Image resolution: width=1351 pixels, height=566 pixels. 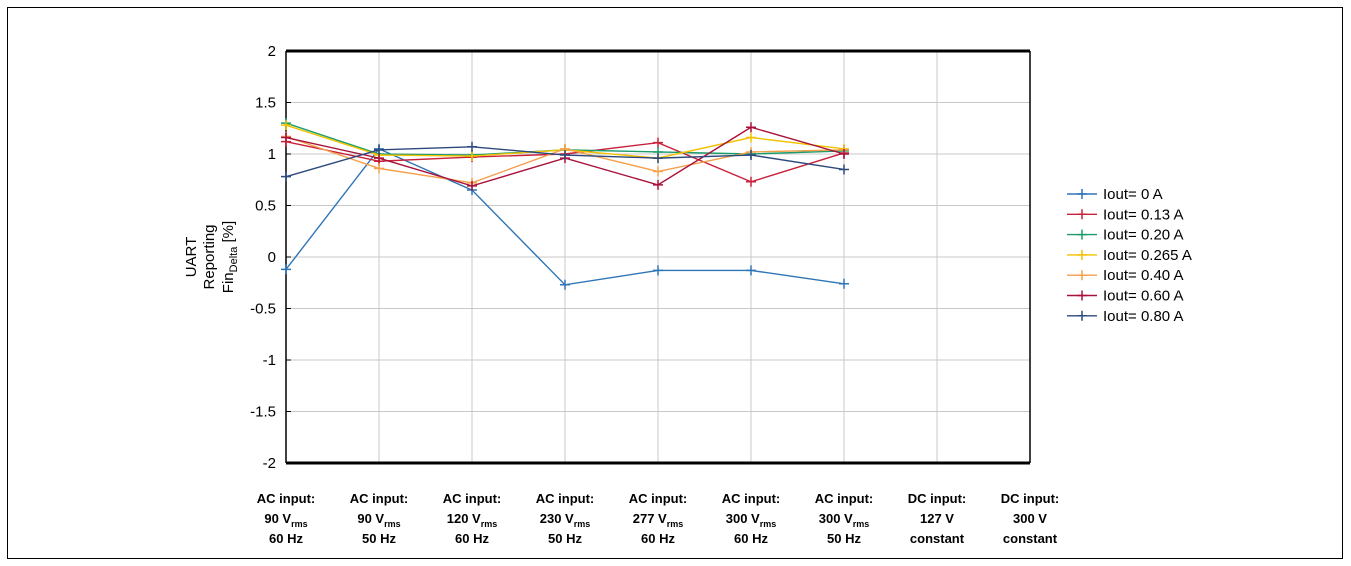 I want to click on y-axis-label-line1: UART, so click(x=191, y=257).